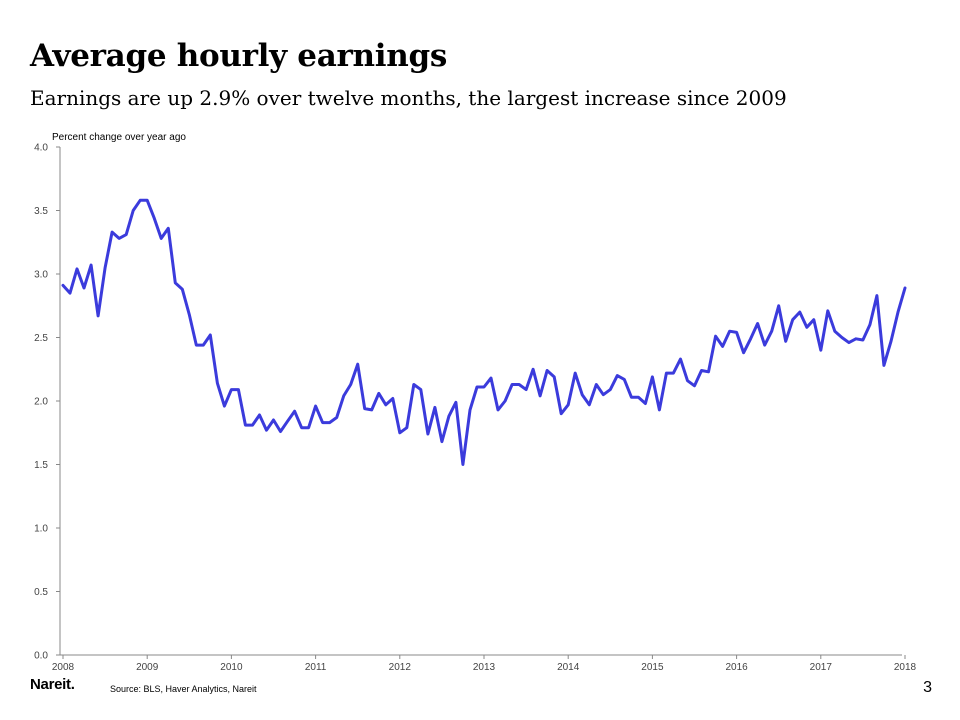 The image size is (960, 720). Describe the element at coordinates (52, 684) in the screenshot. I see `nareit-logo: Nareit.` at that location.